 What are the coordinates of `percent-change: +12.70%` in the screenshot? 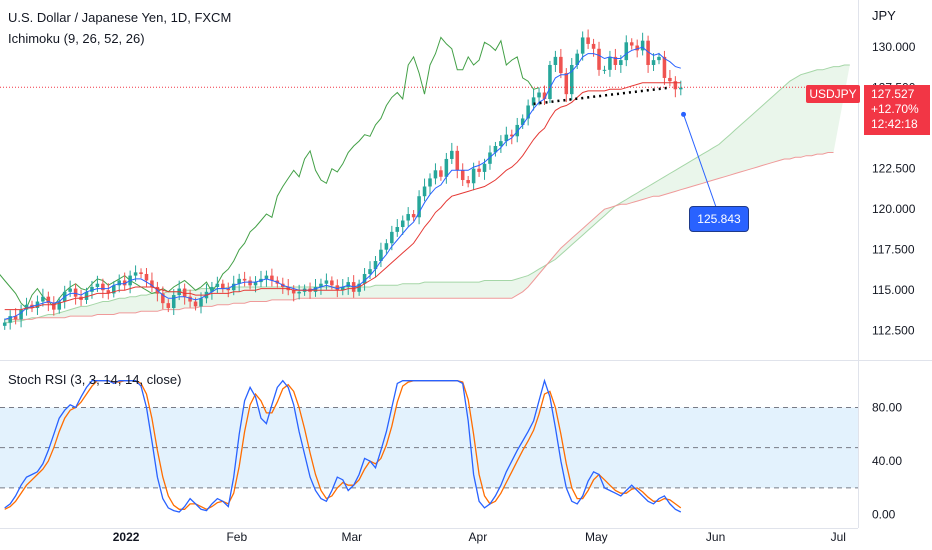 It's located at (895, 109).